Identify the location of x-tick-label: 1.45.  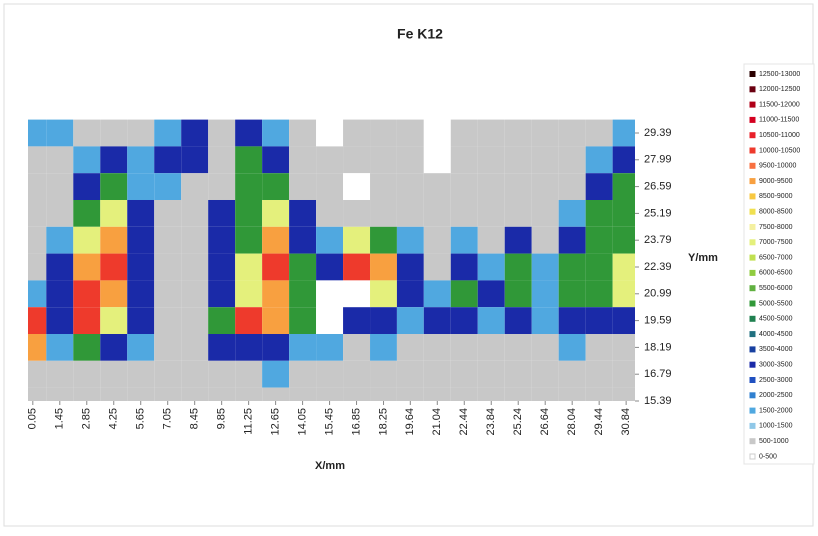
(60, 418).